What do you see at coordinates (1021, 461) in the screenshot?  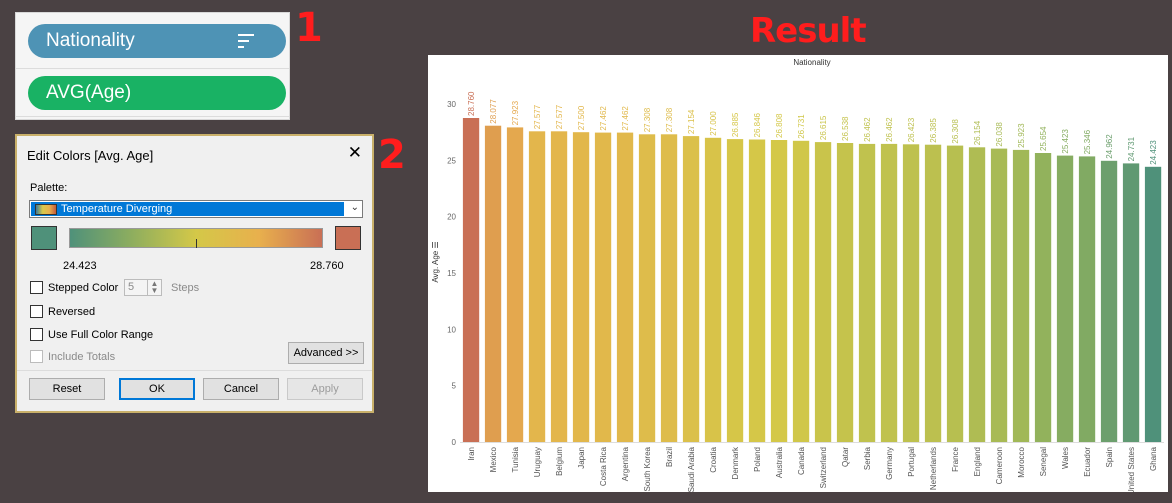 I see `x-tick-label: Morocco` at bounding box center [1021, 461].